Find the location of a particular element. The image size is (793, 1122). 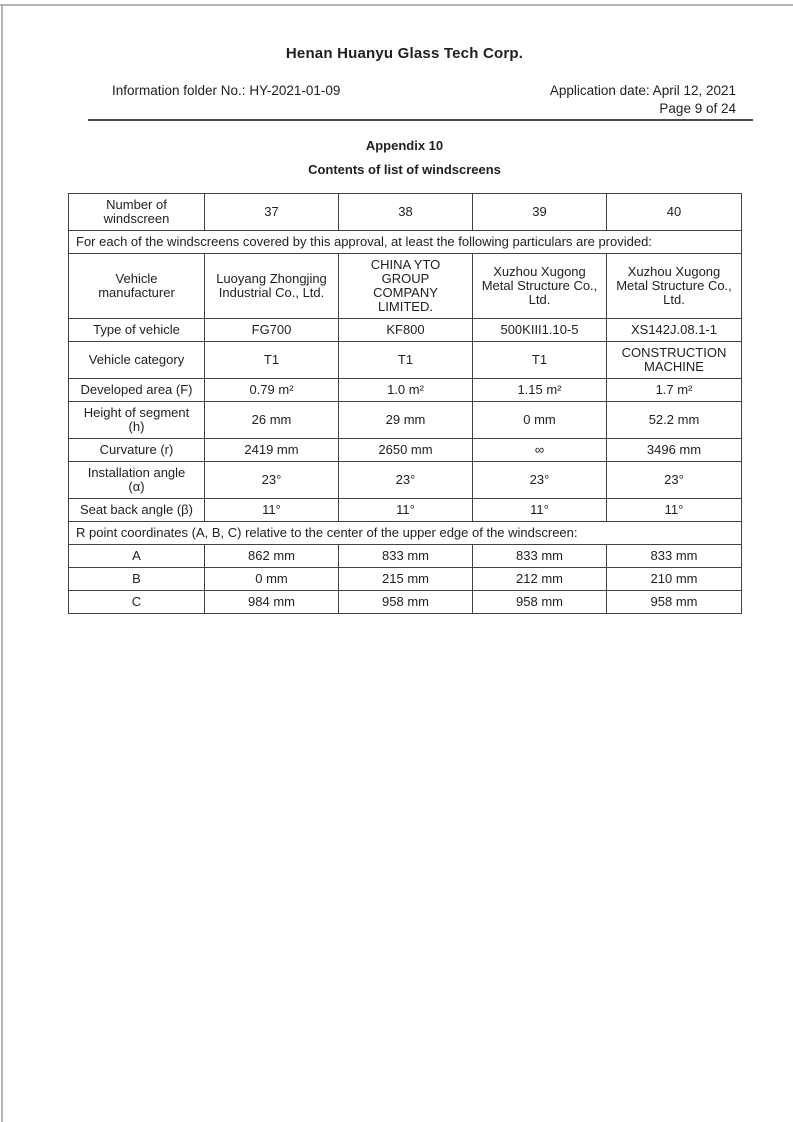

cell-seat-back-angle-3: 11° is located at coordinates (539, 510).